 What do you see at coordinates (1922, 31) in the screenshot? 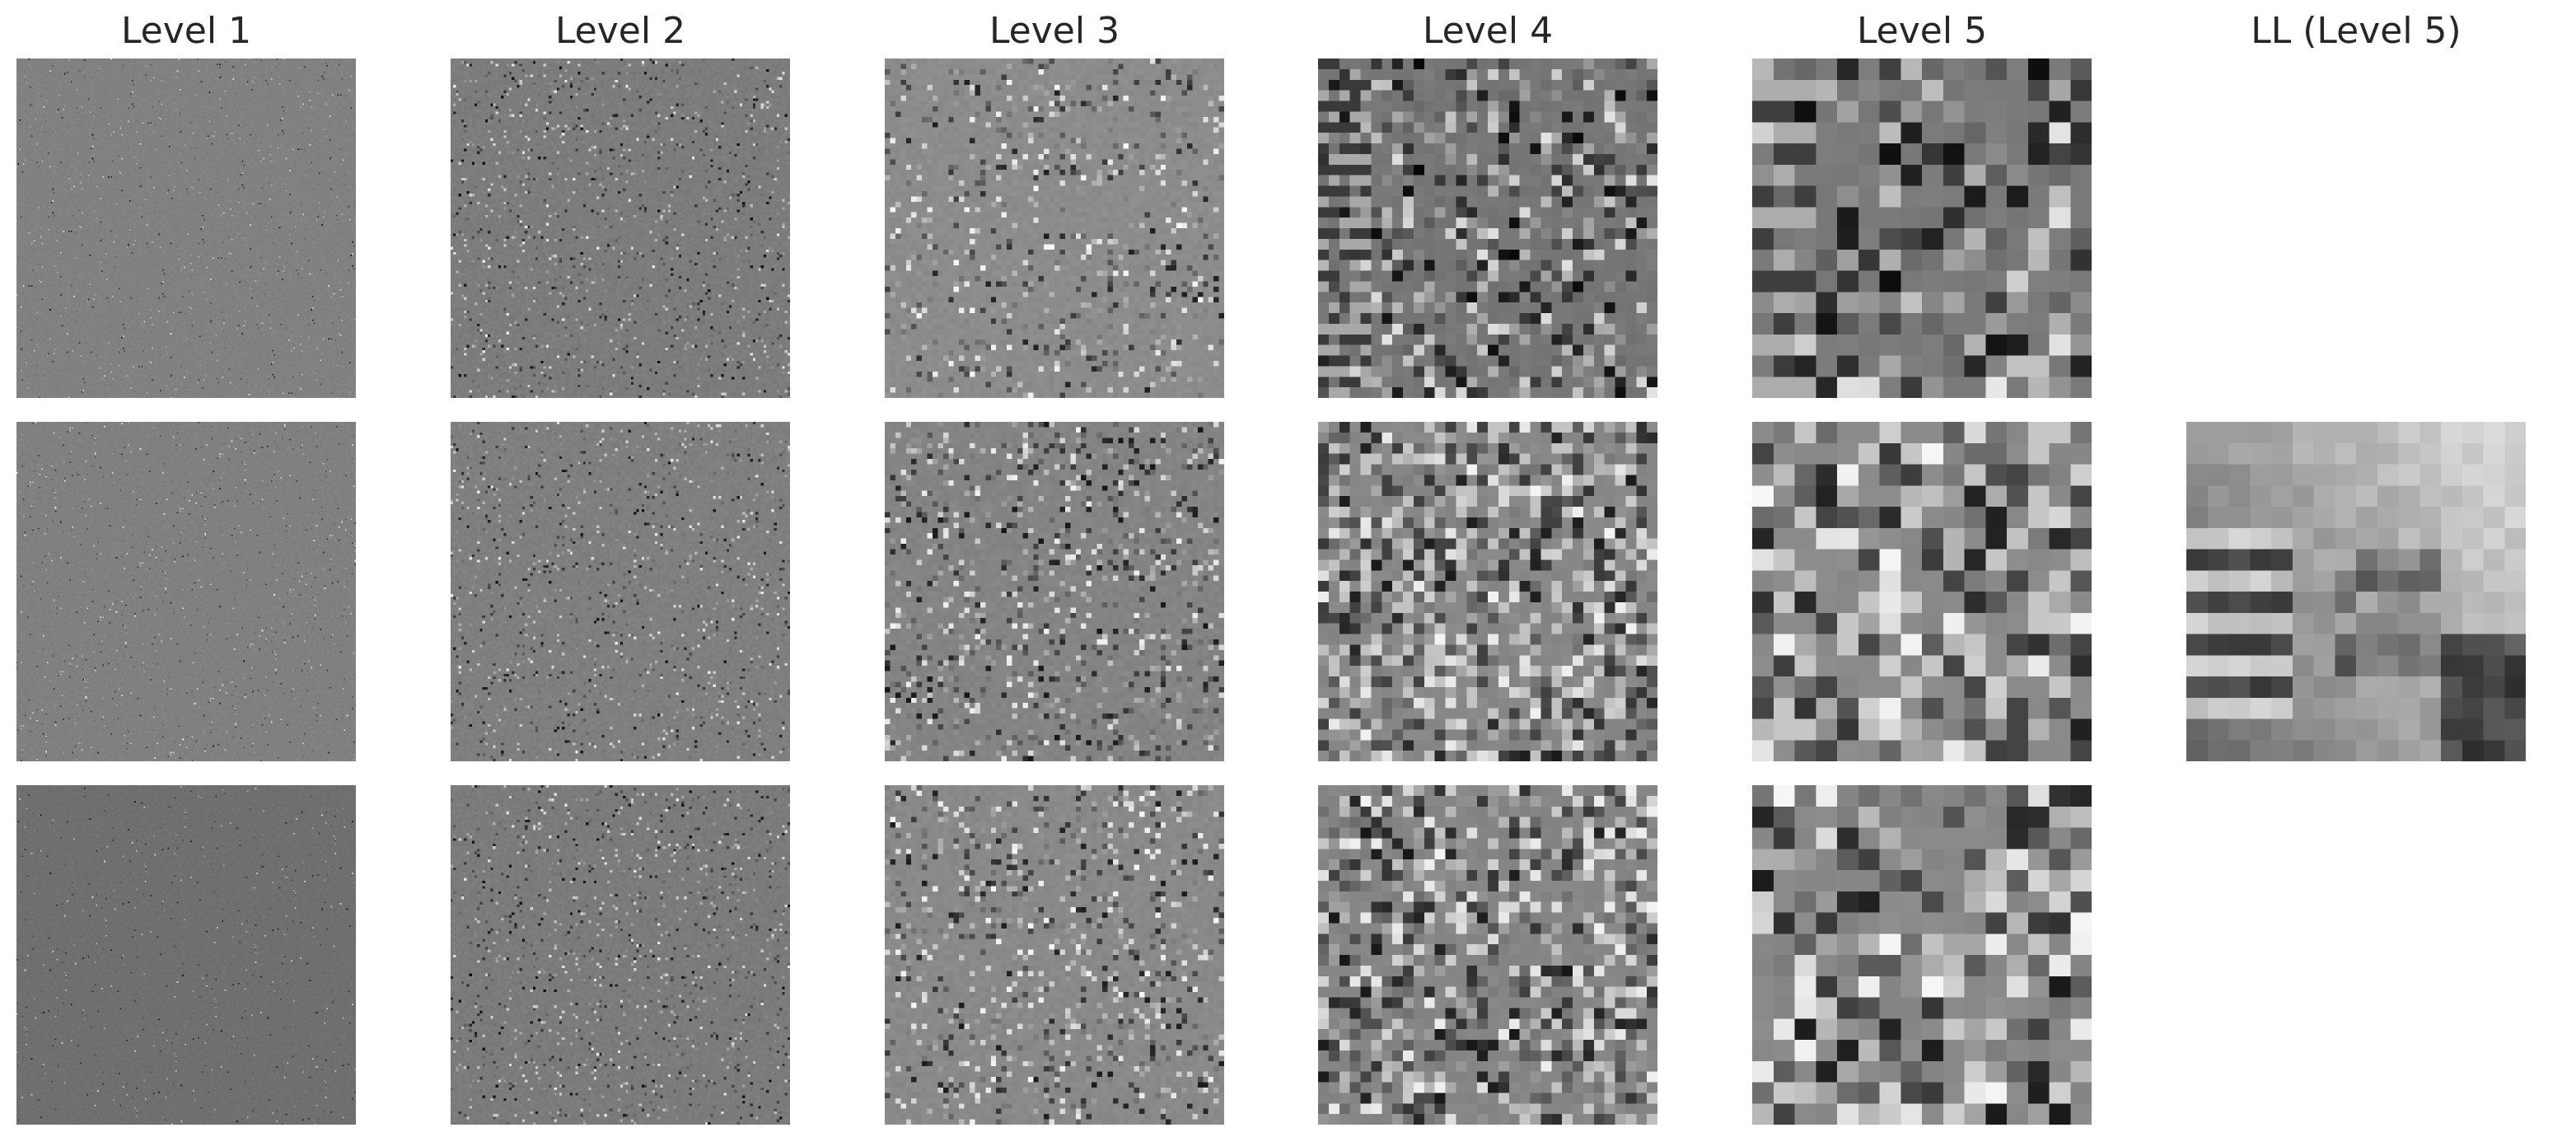
I see `column-title-level-5: Level 5` at bounding box center [1922, 31].